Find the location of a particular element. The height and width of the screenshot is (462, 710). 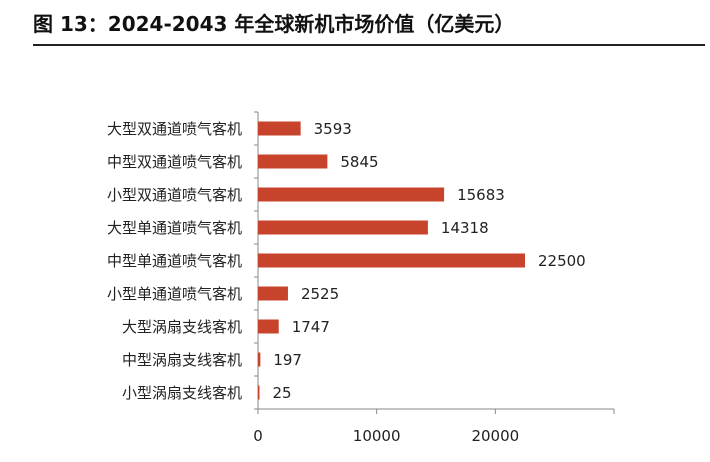

category-label: 中型双通道喷气客机 is located at coordinates (174, 162).